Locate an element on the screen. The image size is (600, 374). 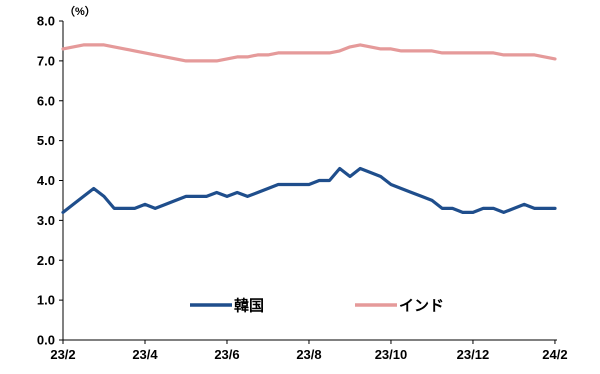
y-tick-label: 4.0 is located at coordinates (46, 180).